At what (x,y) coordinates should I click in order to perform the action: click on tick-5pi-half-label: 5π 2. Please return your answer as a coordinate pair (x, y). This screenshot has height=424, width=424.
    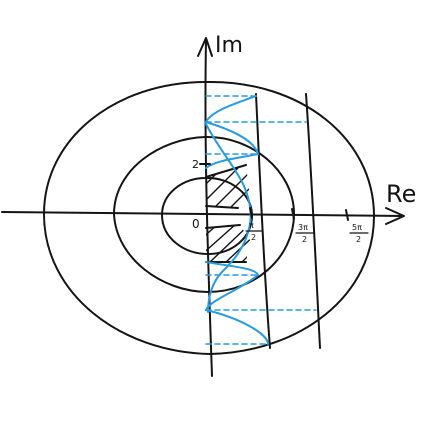
    Looking at the image, I should click on (359, 233).